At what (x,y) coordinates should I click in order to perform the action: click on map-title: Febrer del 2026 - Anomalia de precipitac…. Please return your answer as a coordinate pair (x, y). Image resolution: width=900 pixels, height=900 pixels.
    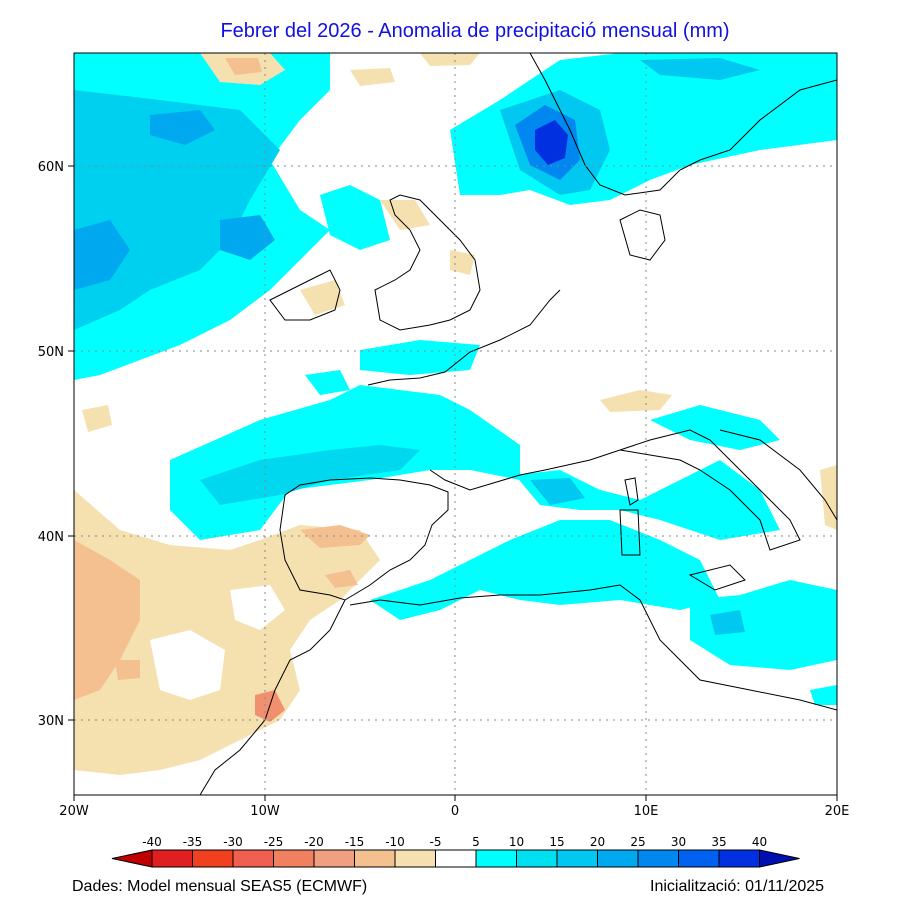
    Looking at the image, I should click on (475, 31).